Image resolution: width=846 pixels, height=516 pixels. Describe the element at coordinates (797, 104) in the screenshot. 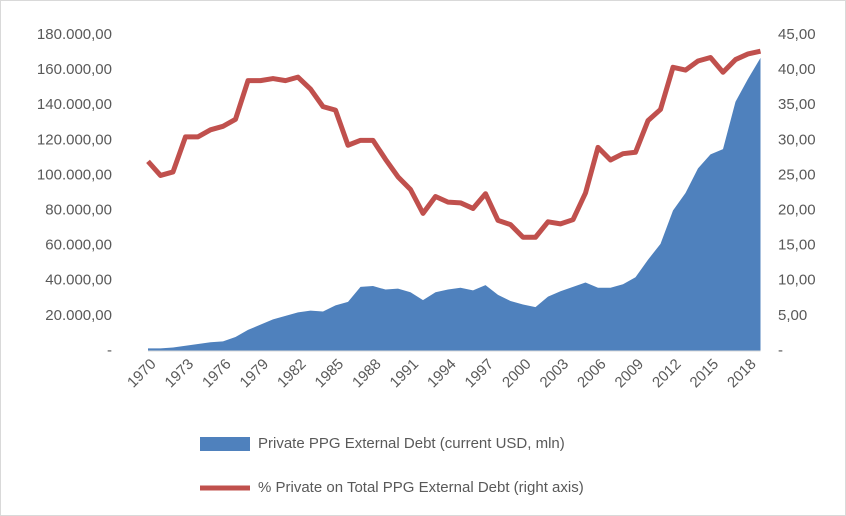

I see `y2-tick-label: 35,00` at that location.